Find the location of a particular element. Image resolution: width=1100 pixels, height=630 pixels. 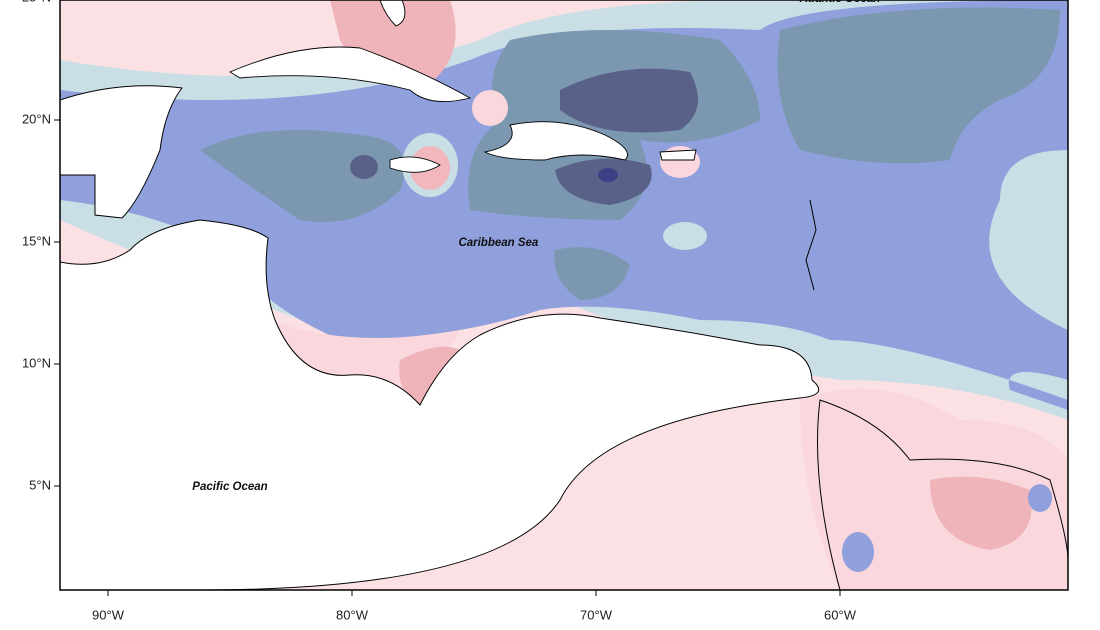

lat-tick-label: 20°N is located at coordinates (36, 118).